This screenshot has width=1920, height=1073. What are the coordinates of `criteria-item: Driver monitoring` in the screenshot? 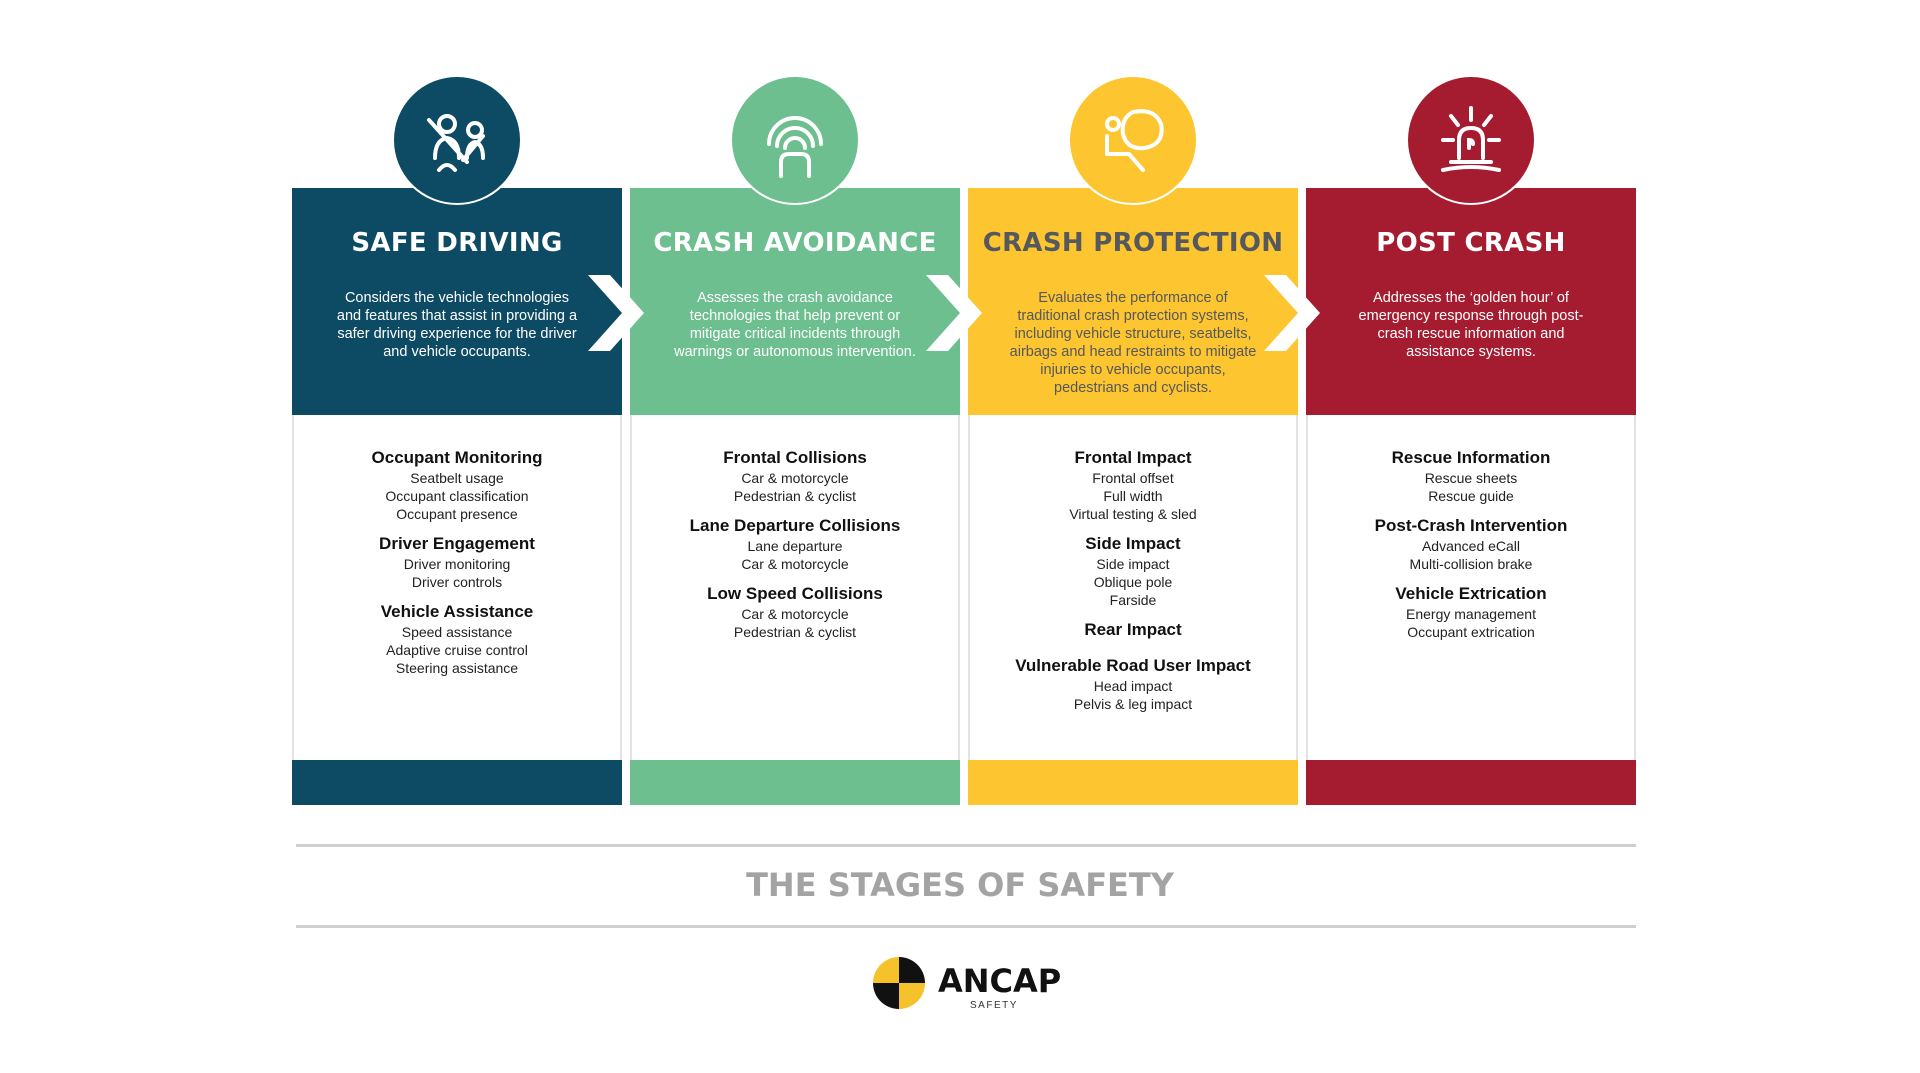 It's located at (457, 564).